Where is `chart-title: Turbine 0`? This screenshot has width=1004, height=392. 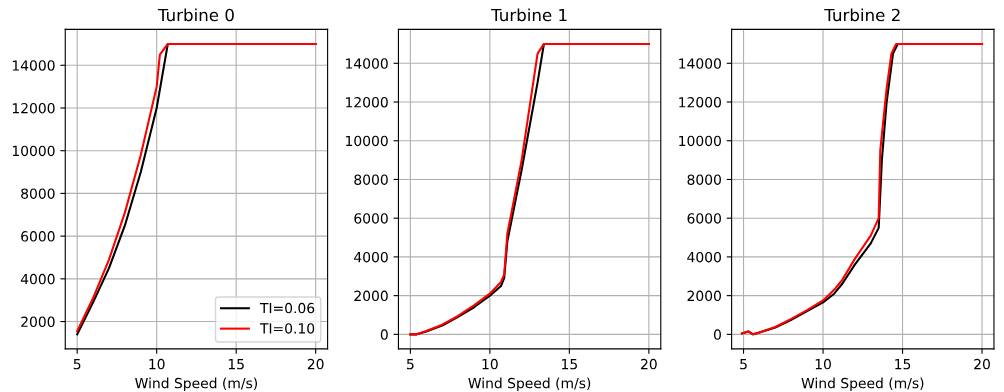
chart-title: Turbine 0 is located at coordinates (195, 15).